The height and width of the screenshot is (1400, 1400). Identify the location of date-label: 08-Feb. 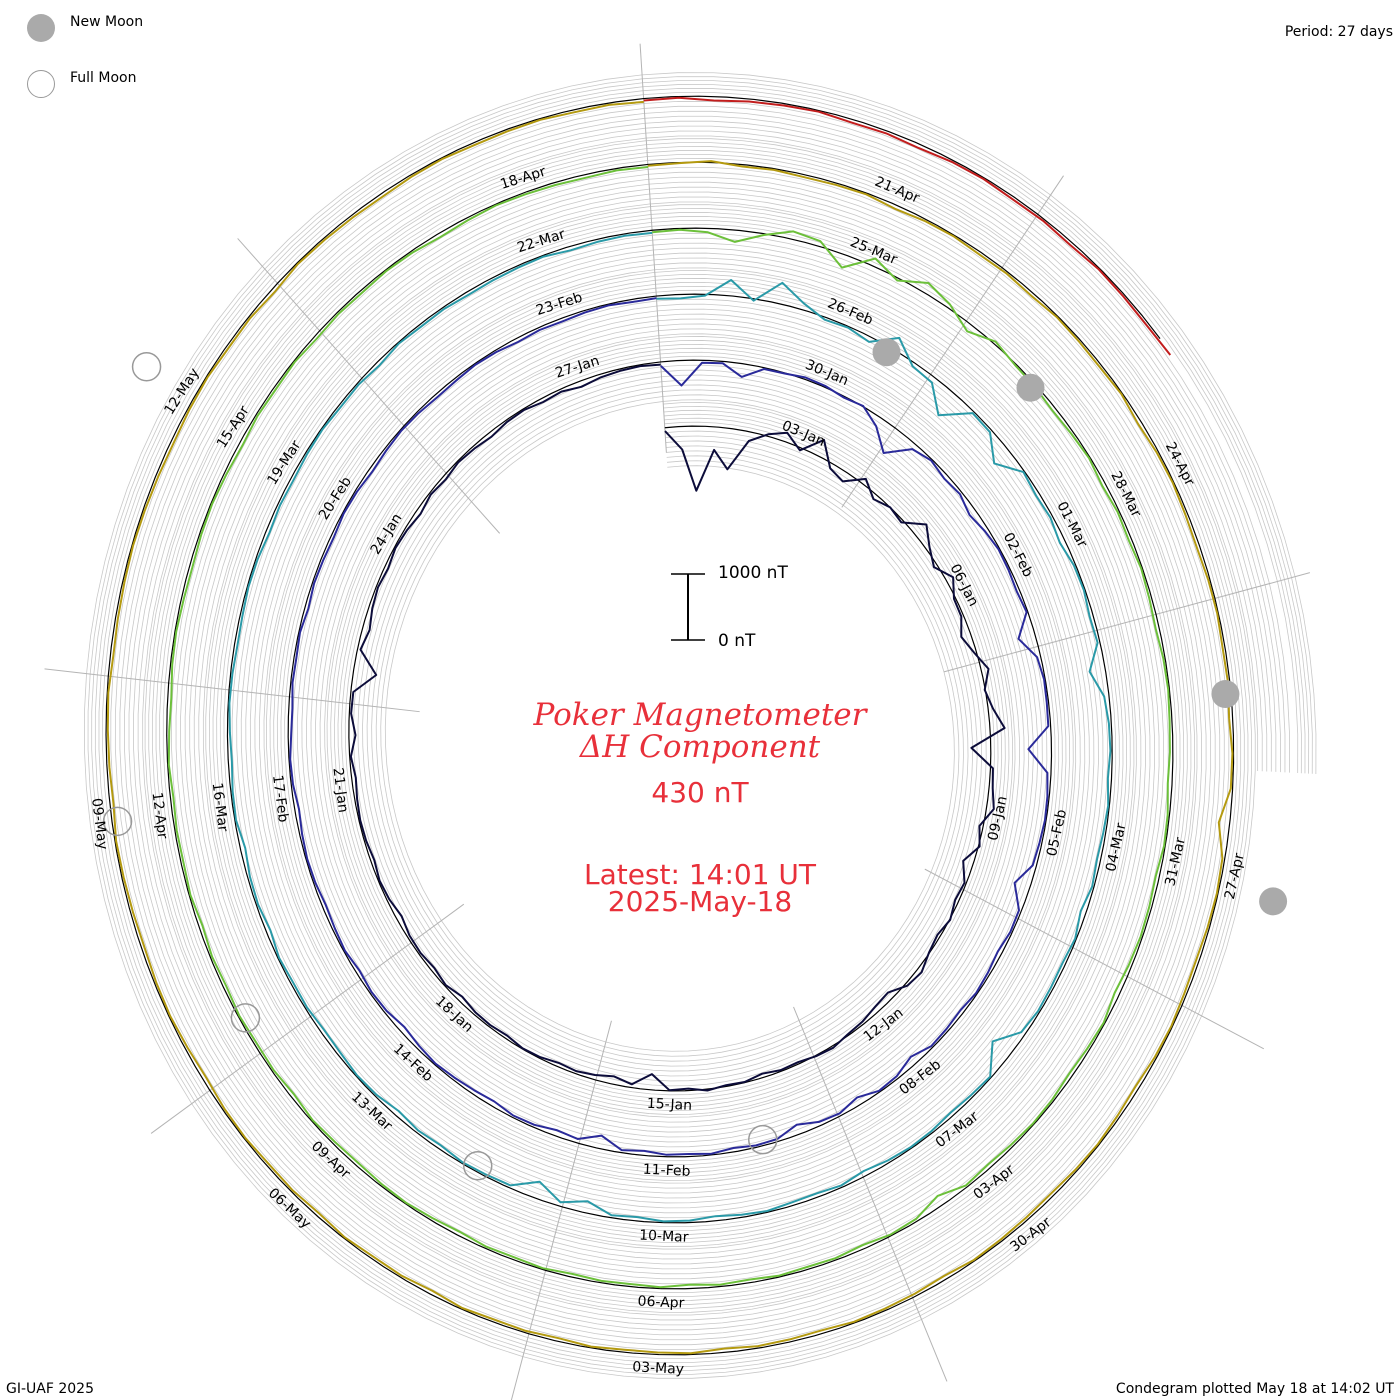
(921, 1078).